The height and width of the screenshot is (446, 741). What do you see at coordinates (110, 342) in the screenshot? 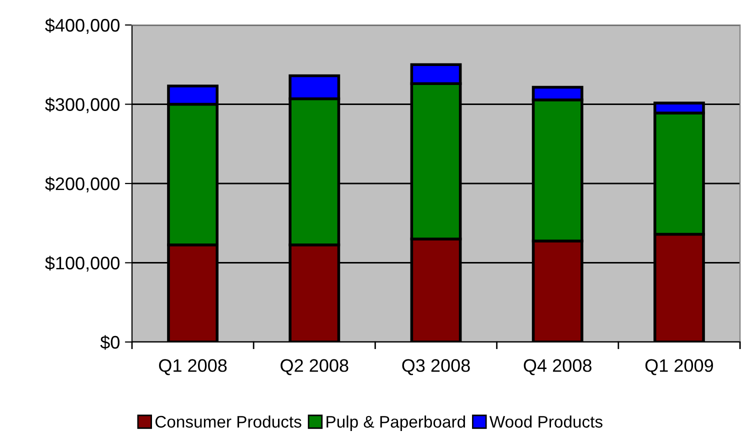
I see `y-tick-label: $0` at bounding box center [110, 342].